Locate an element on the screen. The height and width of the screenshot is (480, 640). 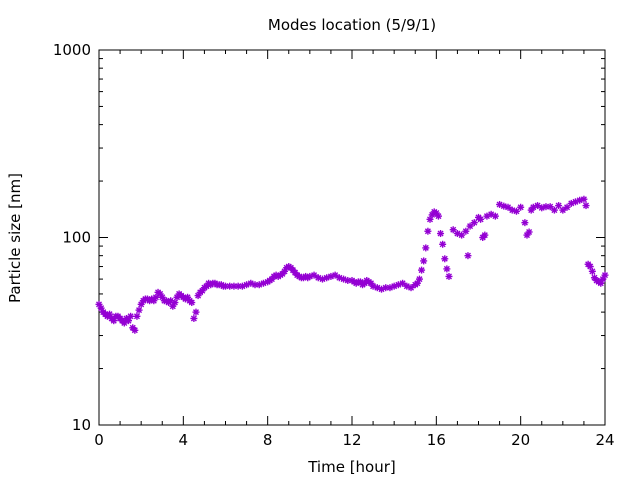
y-tick-label: 1000 is located at coordinates (72, 50).